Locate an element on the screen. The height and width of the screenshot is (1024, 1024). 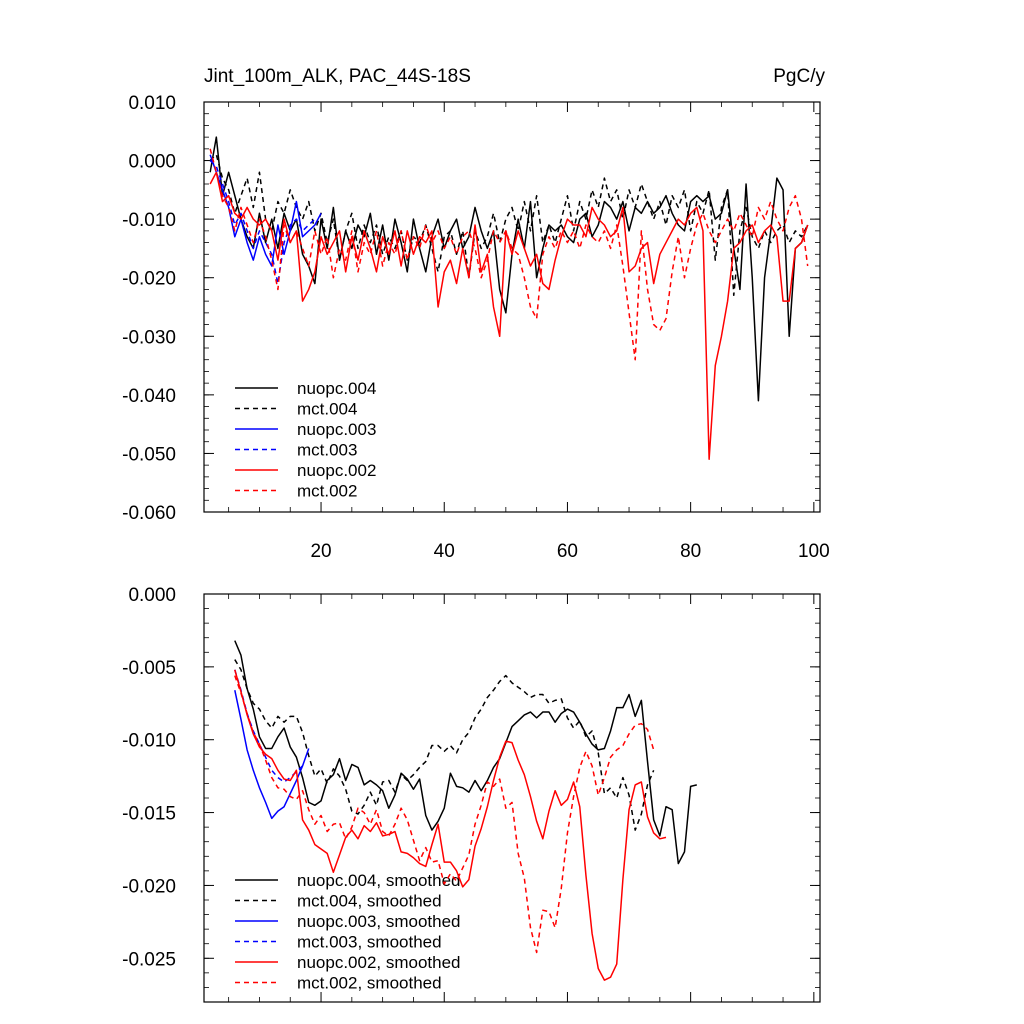
y-tick-label: -0.025 is located at coordinates (149, 959).